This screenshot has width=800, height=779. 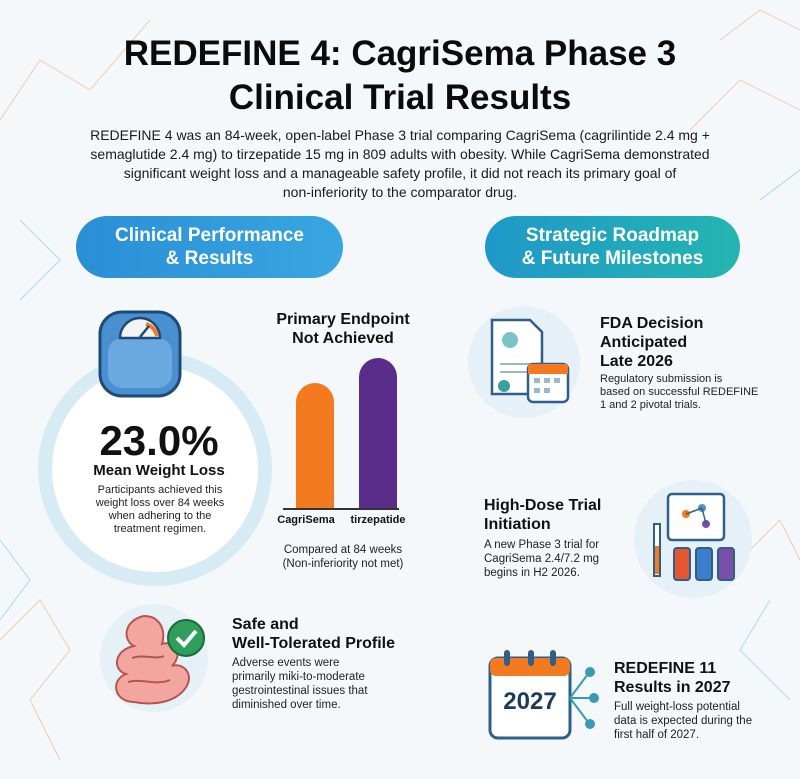 What do you see at coordinates (683, 721) in the screenshot?
I see `desc-line: data is expected during the` at bounding box center [683, 721].